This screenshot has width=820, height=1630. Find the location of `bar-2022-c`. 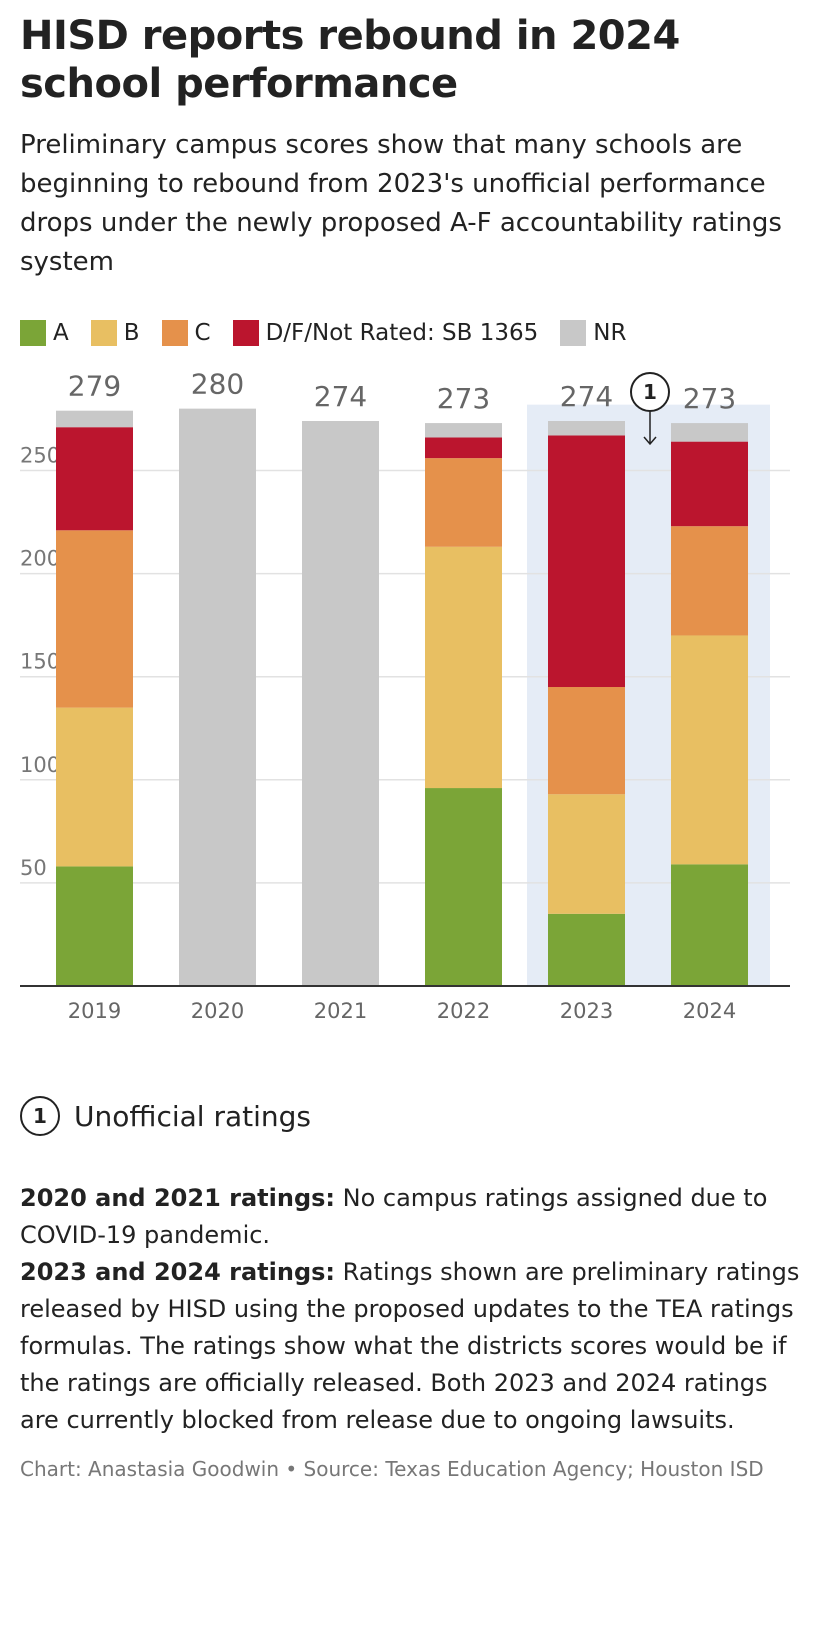

bar-2022-c is located at coordinates (463, 502).